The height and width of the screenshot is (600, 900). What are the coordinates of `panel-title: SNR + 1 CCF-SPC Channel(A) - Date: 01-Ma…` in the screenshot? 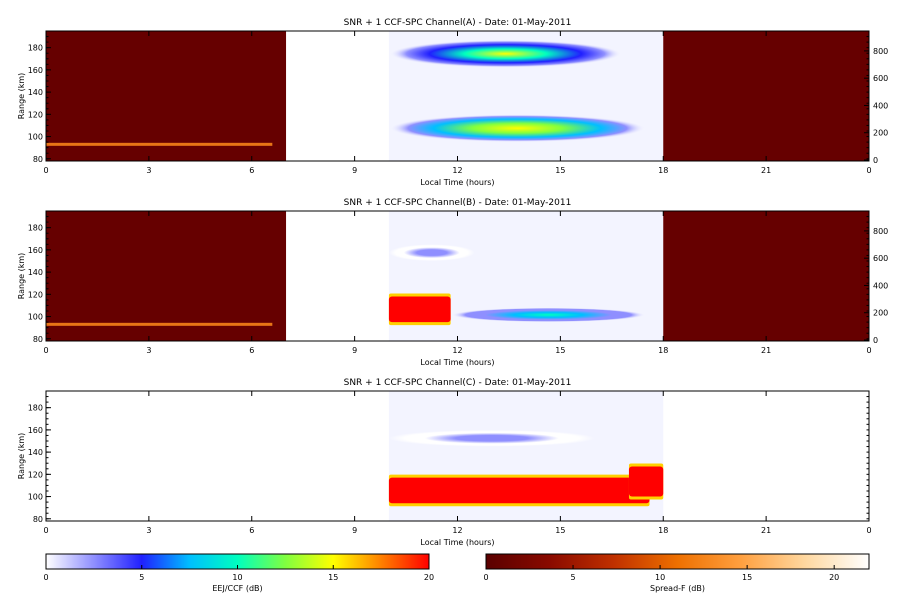 It's located at (458, 23).